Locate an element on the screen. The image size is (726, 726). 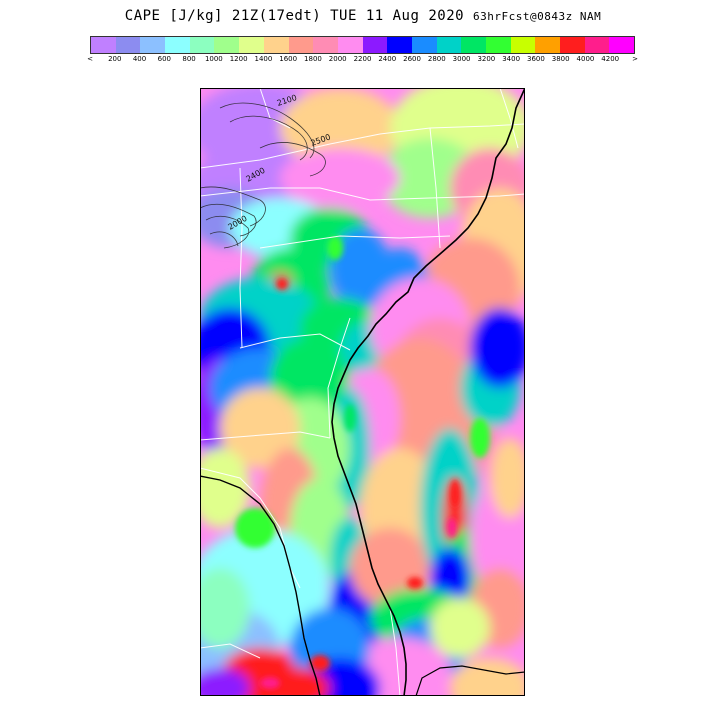
colorbar-tick-label: 4200 is located at coordinates (610, 59).